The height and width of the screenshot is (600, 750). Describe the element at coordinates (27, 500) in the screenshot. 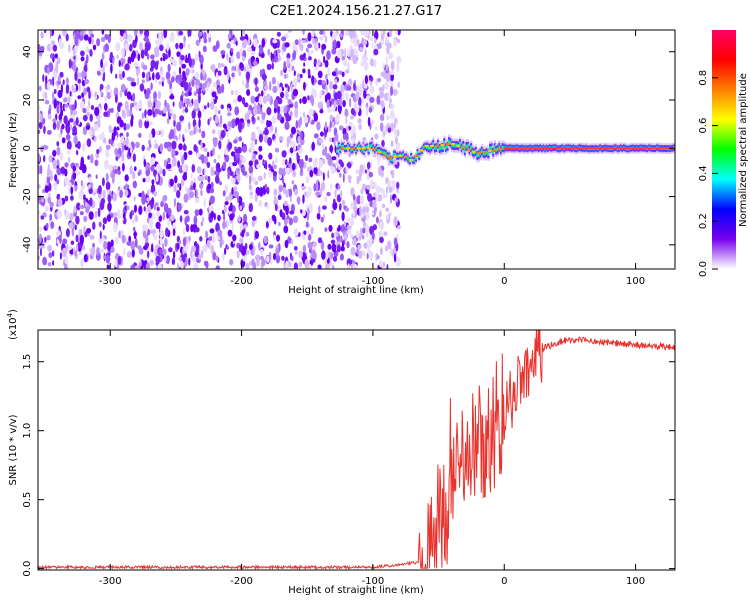

I see `y-tick-label: 0.5` at that location.